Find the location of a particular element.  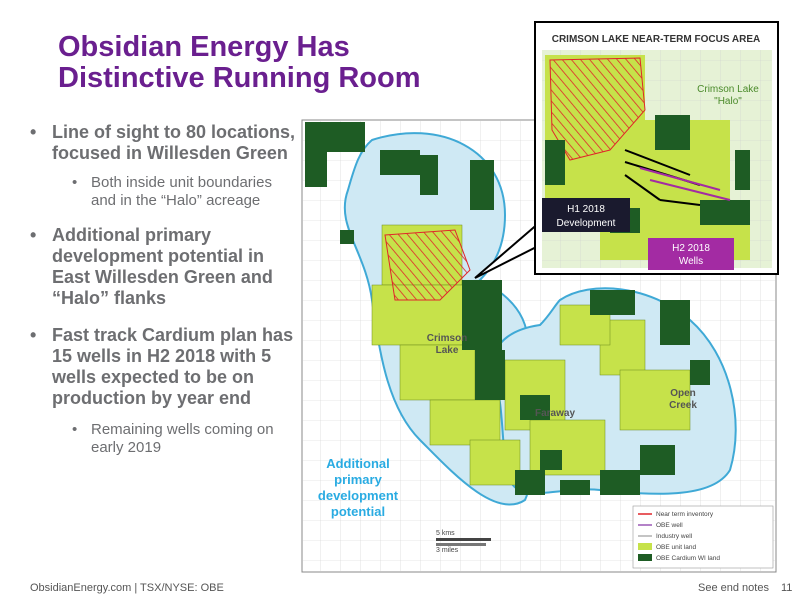

h1-box is located at coordinates (586, 215).